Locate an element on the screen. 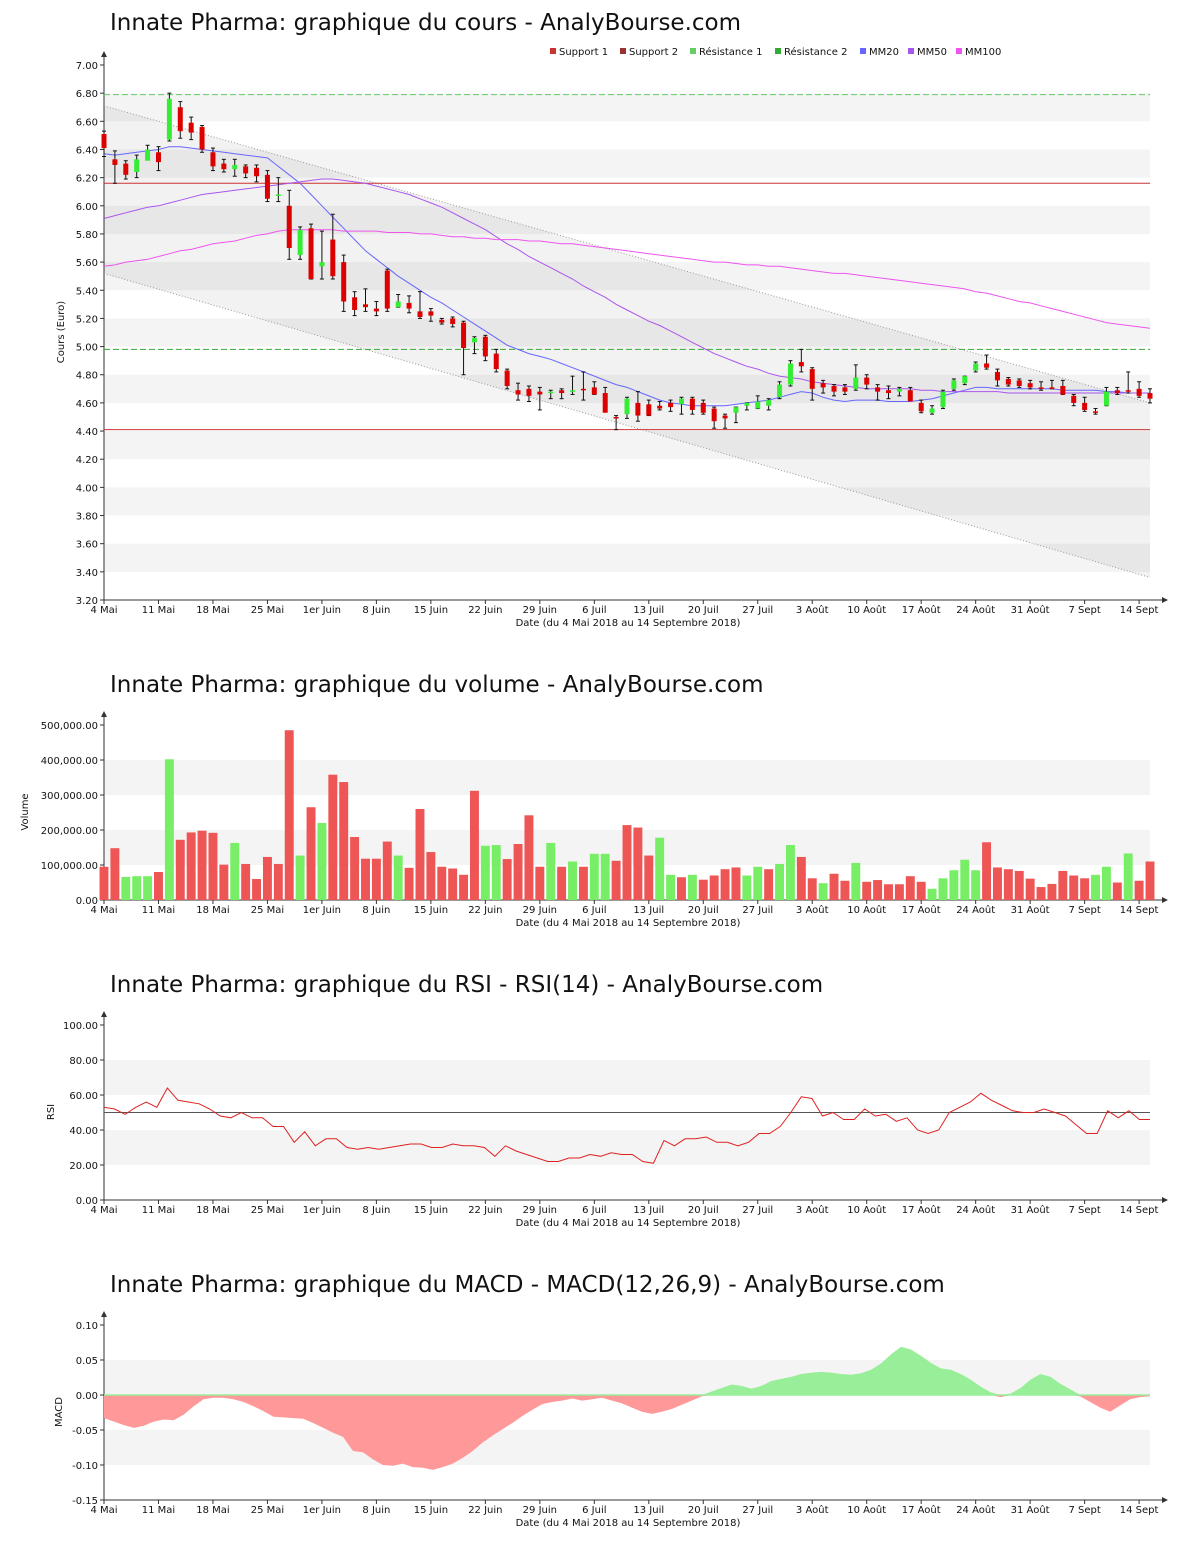  volume-x-tick-label: 7 Sept is located at coordinates (1084, 910).